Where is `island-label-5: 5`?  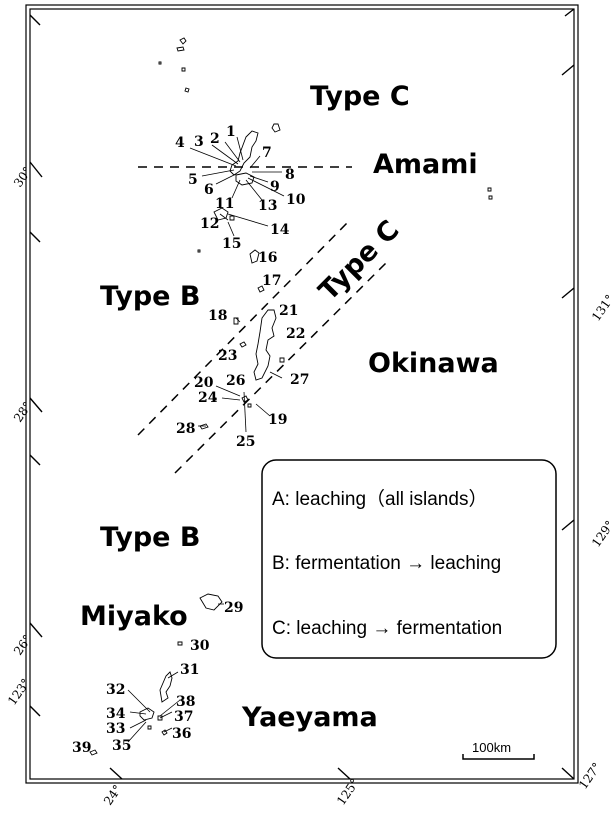 island-label-5: 5 is located at coordinates (193, 180).